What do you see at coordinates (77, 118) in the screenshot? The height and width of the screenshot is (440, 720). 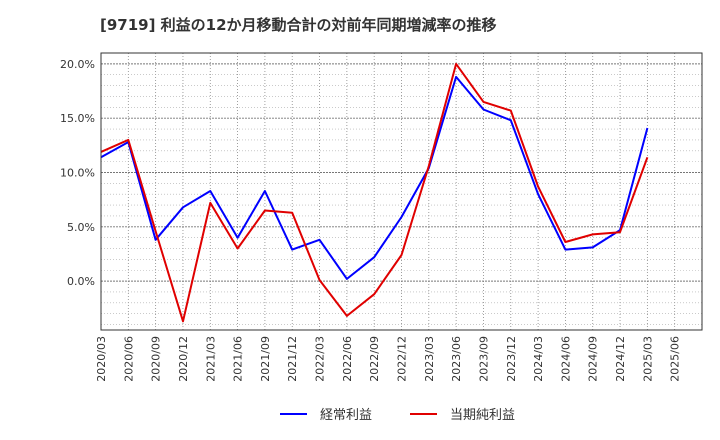 I see `y-tick-label: 15.0%` at bounding box center [77, 118].